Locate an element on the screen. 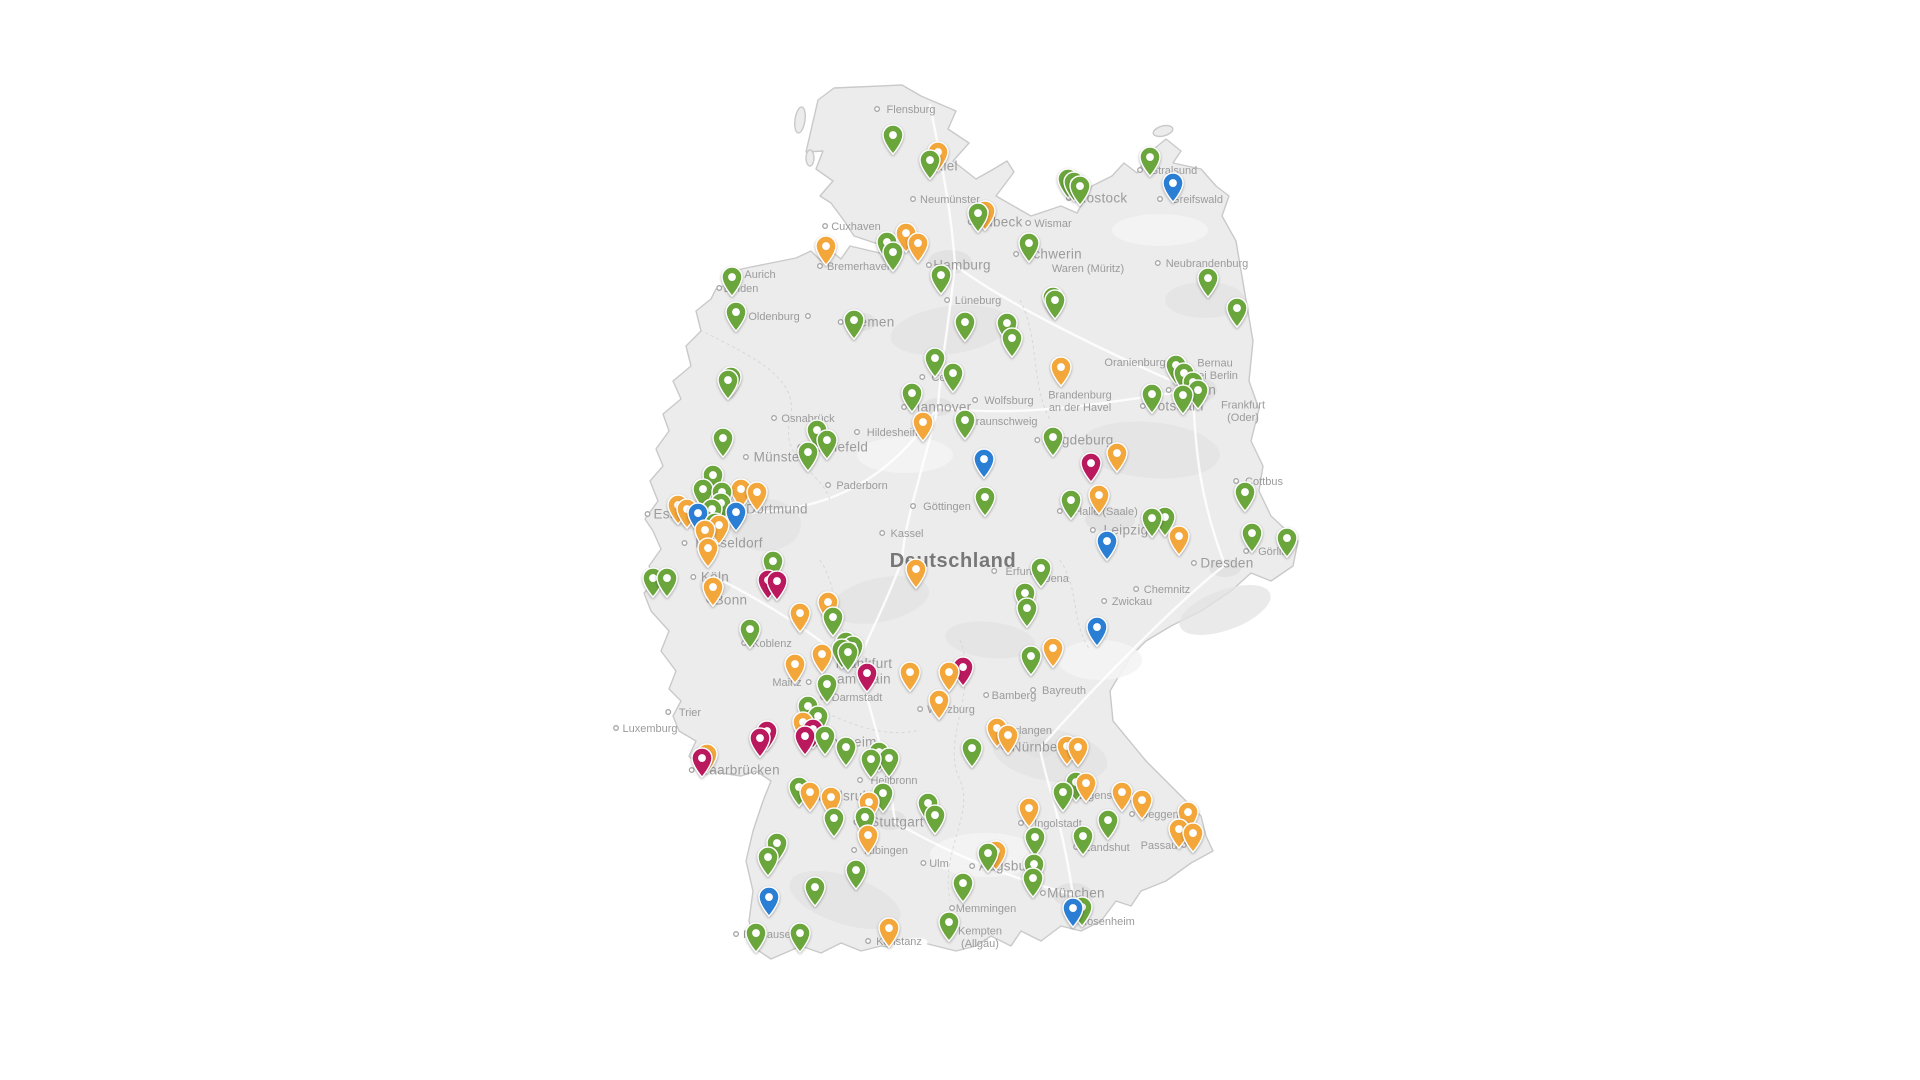  city-label-bamberg: Bamberg is located at coordinates (1014, 696).